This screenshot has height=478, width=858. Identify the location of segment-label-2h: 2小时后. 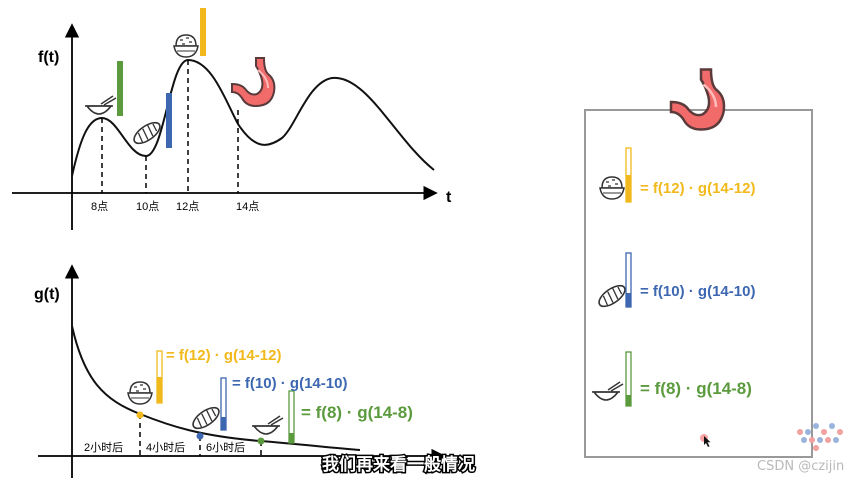
(103, 447).